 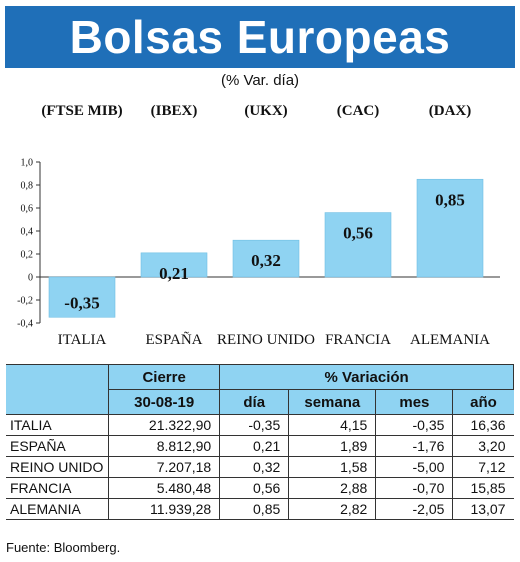 I want to click on value-label: 0,32, so click(x=266, y=260).